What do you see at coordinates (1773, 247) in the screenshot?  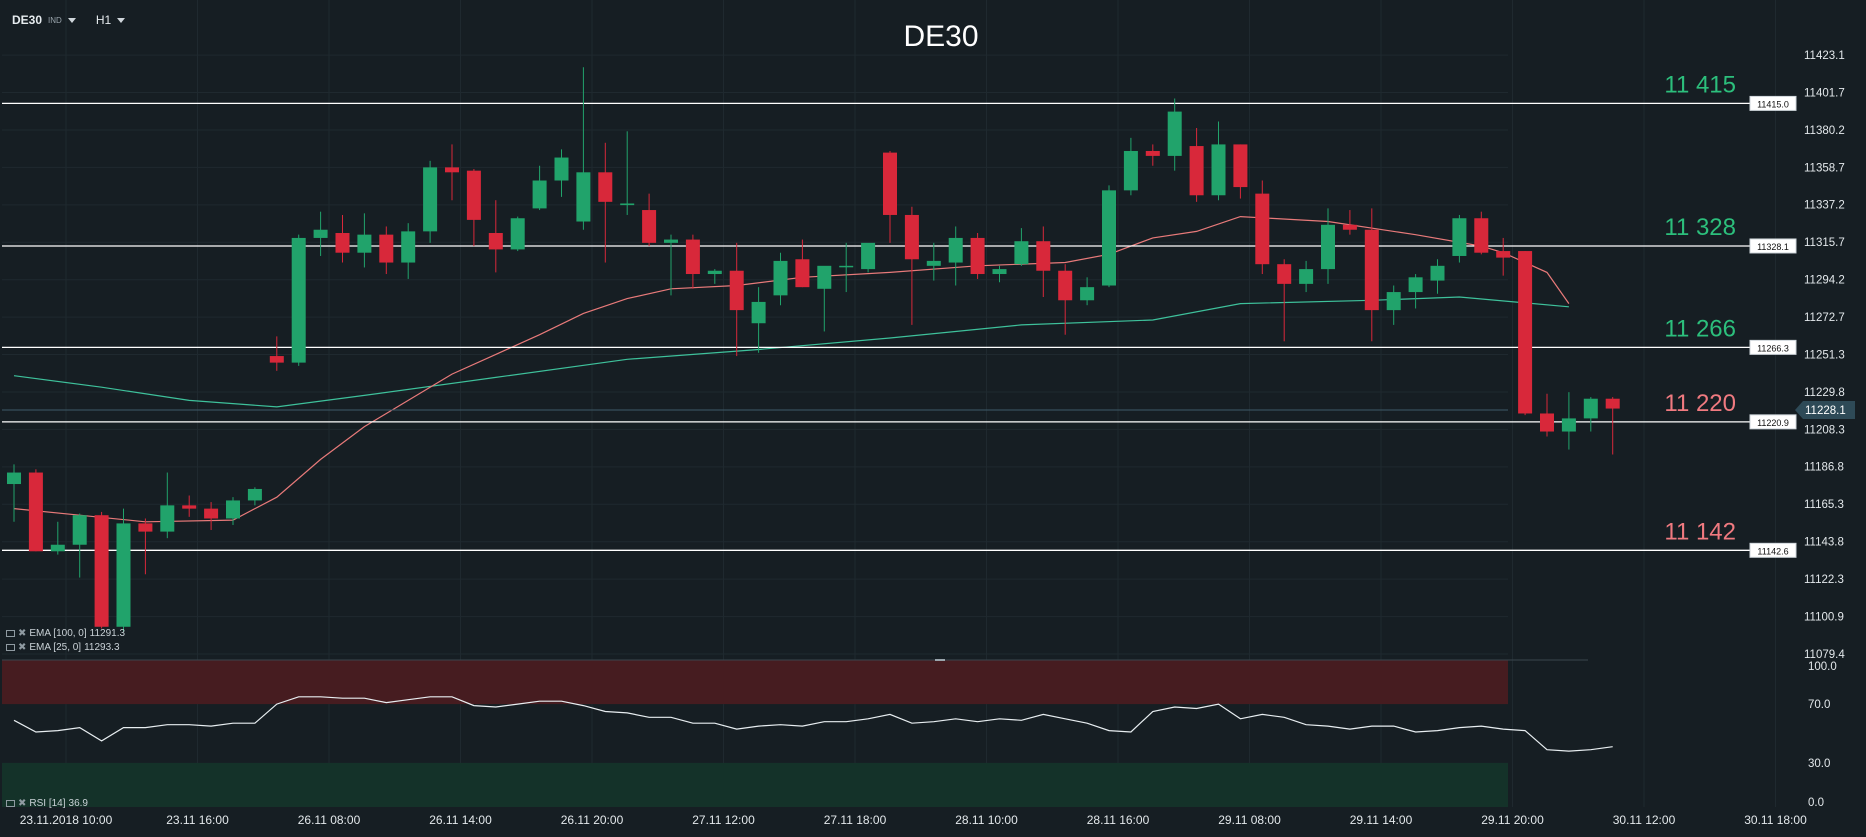 I see `level-price-tag-text: 11328.1` at bounding box center [1773, 247].